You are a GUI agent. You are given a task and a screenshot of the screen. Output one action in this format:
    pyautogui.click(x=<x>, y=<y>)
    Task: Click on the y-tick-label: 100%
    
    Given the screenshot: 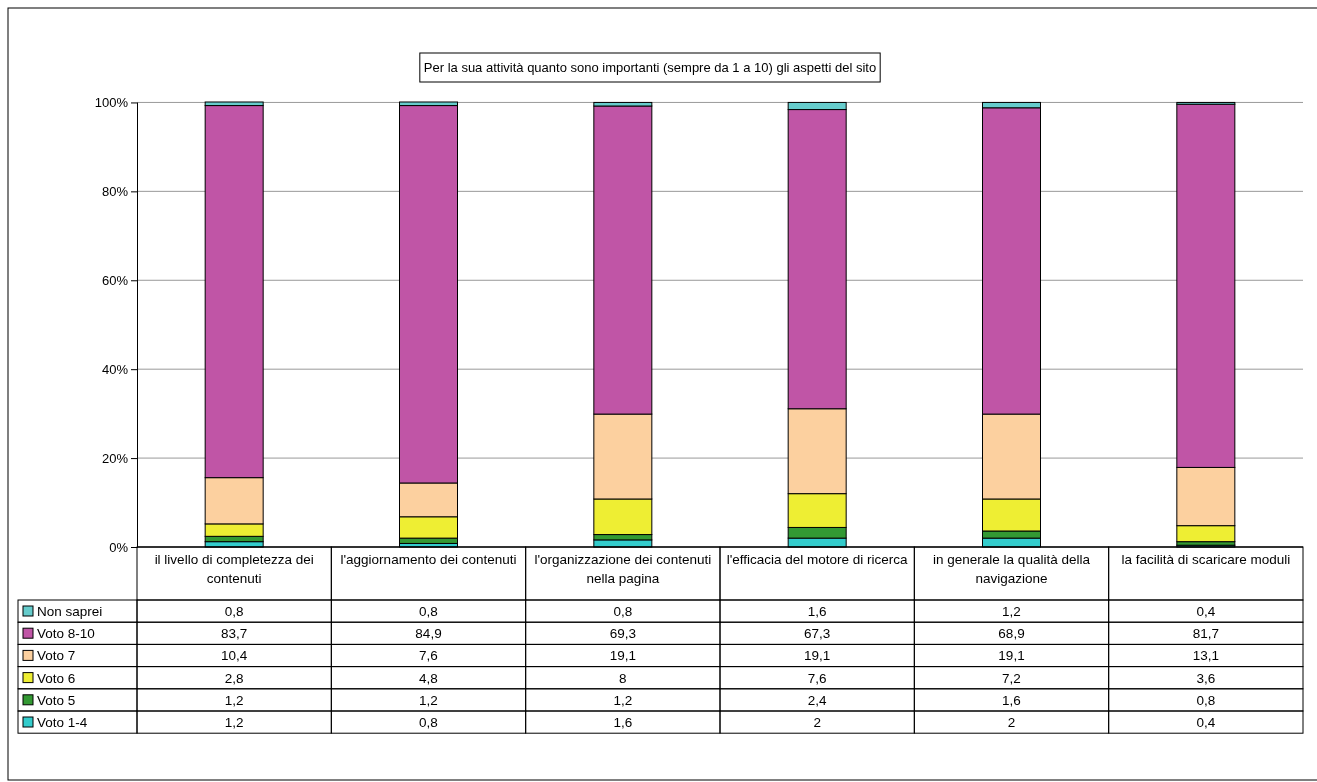 What is the action you would take?
    pyautogui.click(x=111, y=103)
    